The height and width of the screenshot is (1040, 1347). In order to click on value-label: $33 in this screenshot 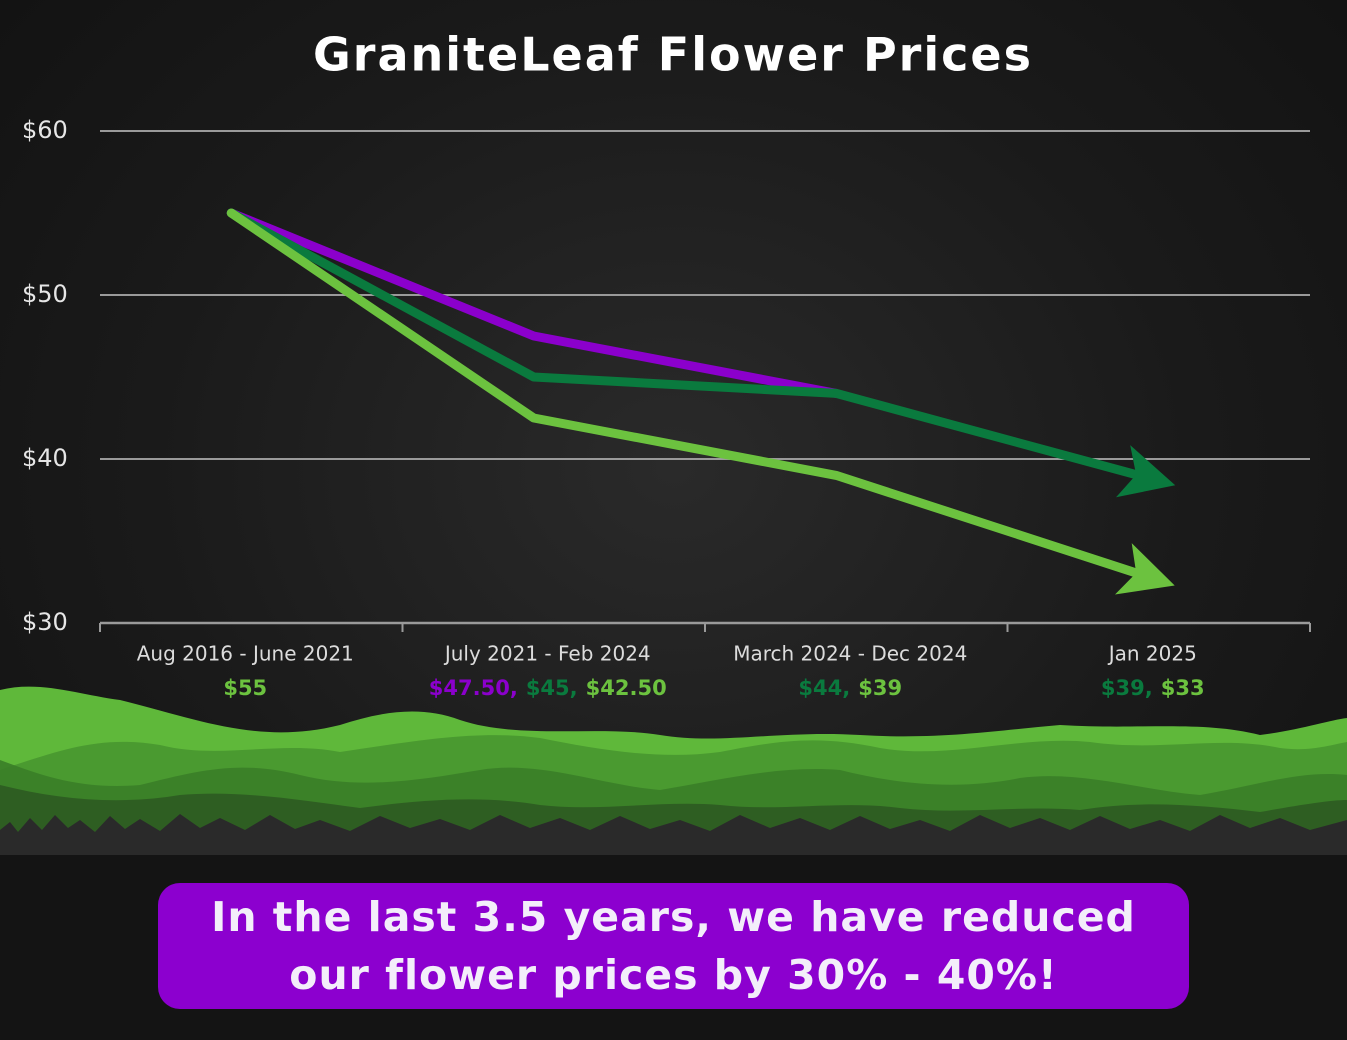, I will do `click(1183, 688)`.